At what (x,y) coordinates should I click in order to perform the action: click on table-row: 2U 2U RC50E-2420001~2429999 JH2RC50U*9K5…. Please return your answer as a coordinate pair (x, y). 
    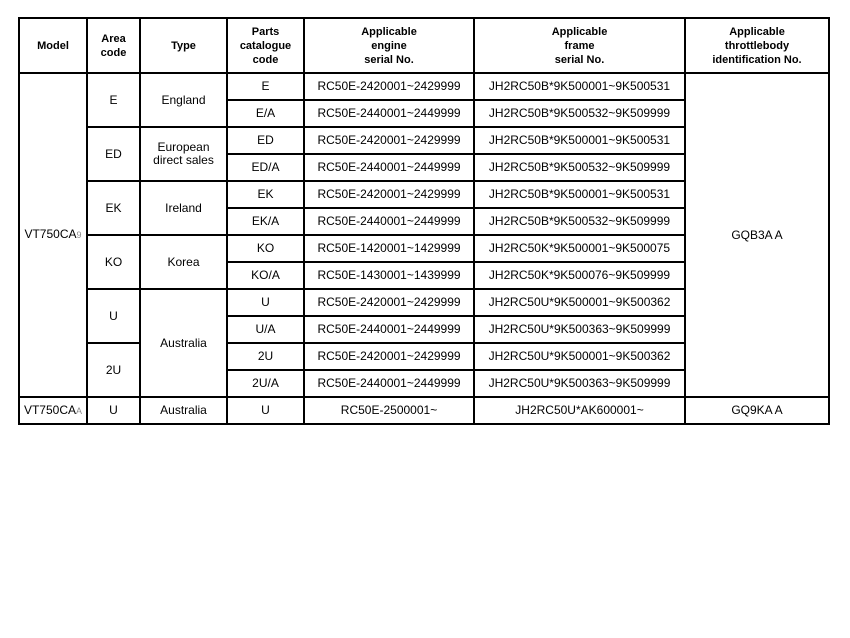
    Looking at the image, I should click on (424, 370).